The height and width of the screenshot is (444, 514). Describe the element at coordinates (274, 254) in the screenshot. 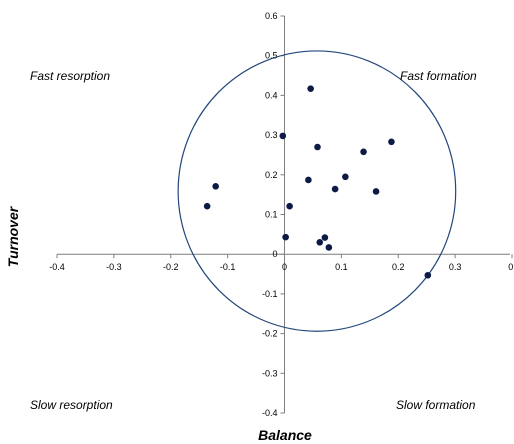

I see `y-tick-label: 0` at that location.